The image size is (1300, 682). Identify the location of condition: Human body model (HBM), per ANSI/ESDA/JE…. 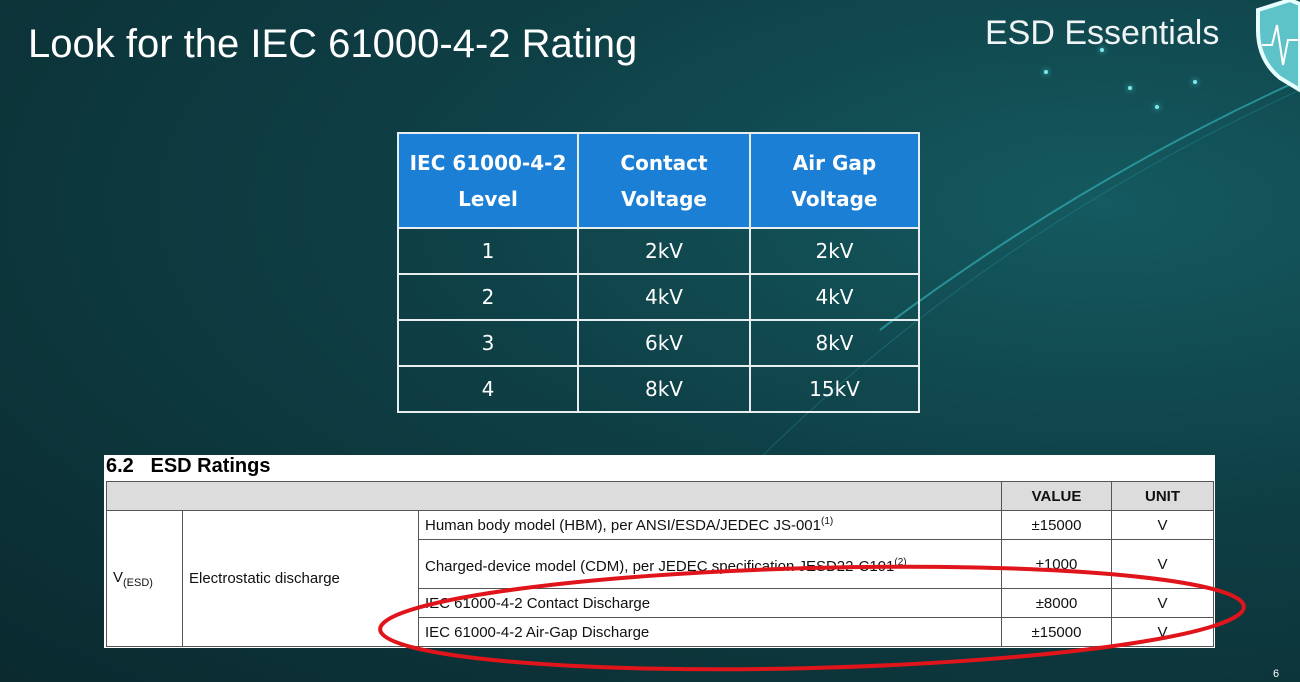
(710, 525).